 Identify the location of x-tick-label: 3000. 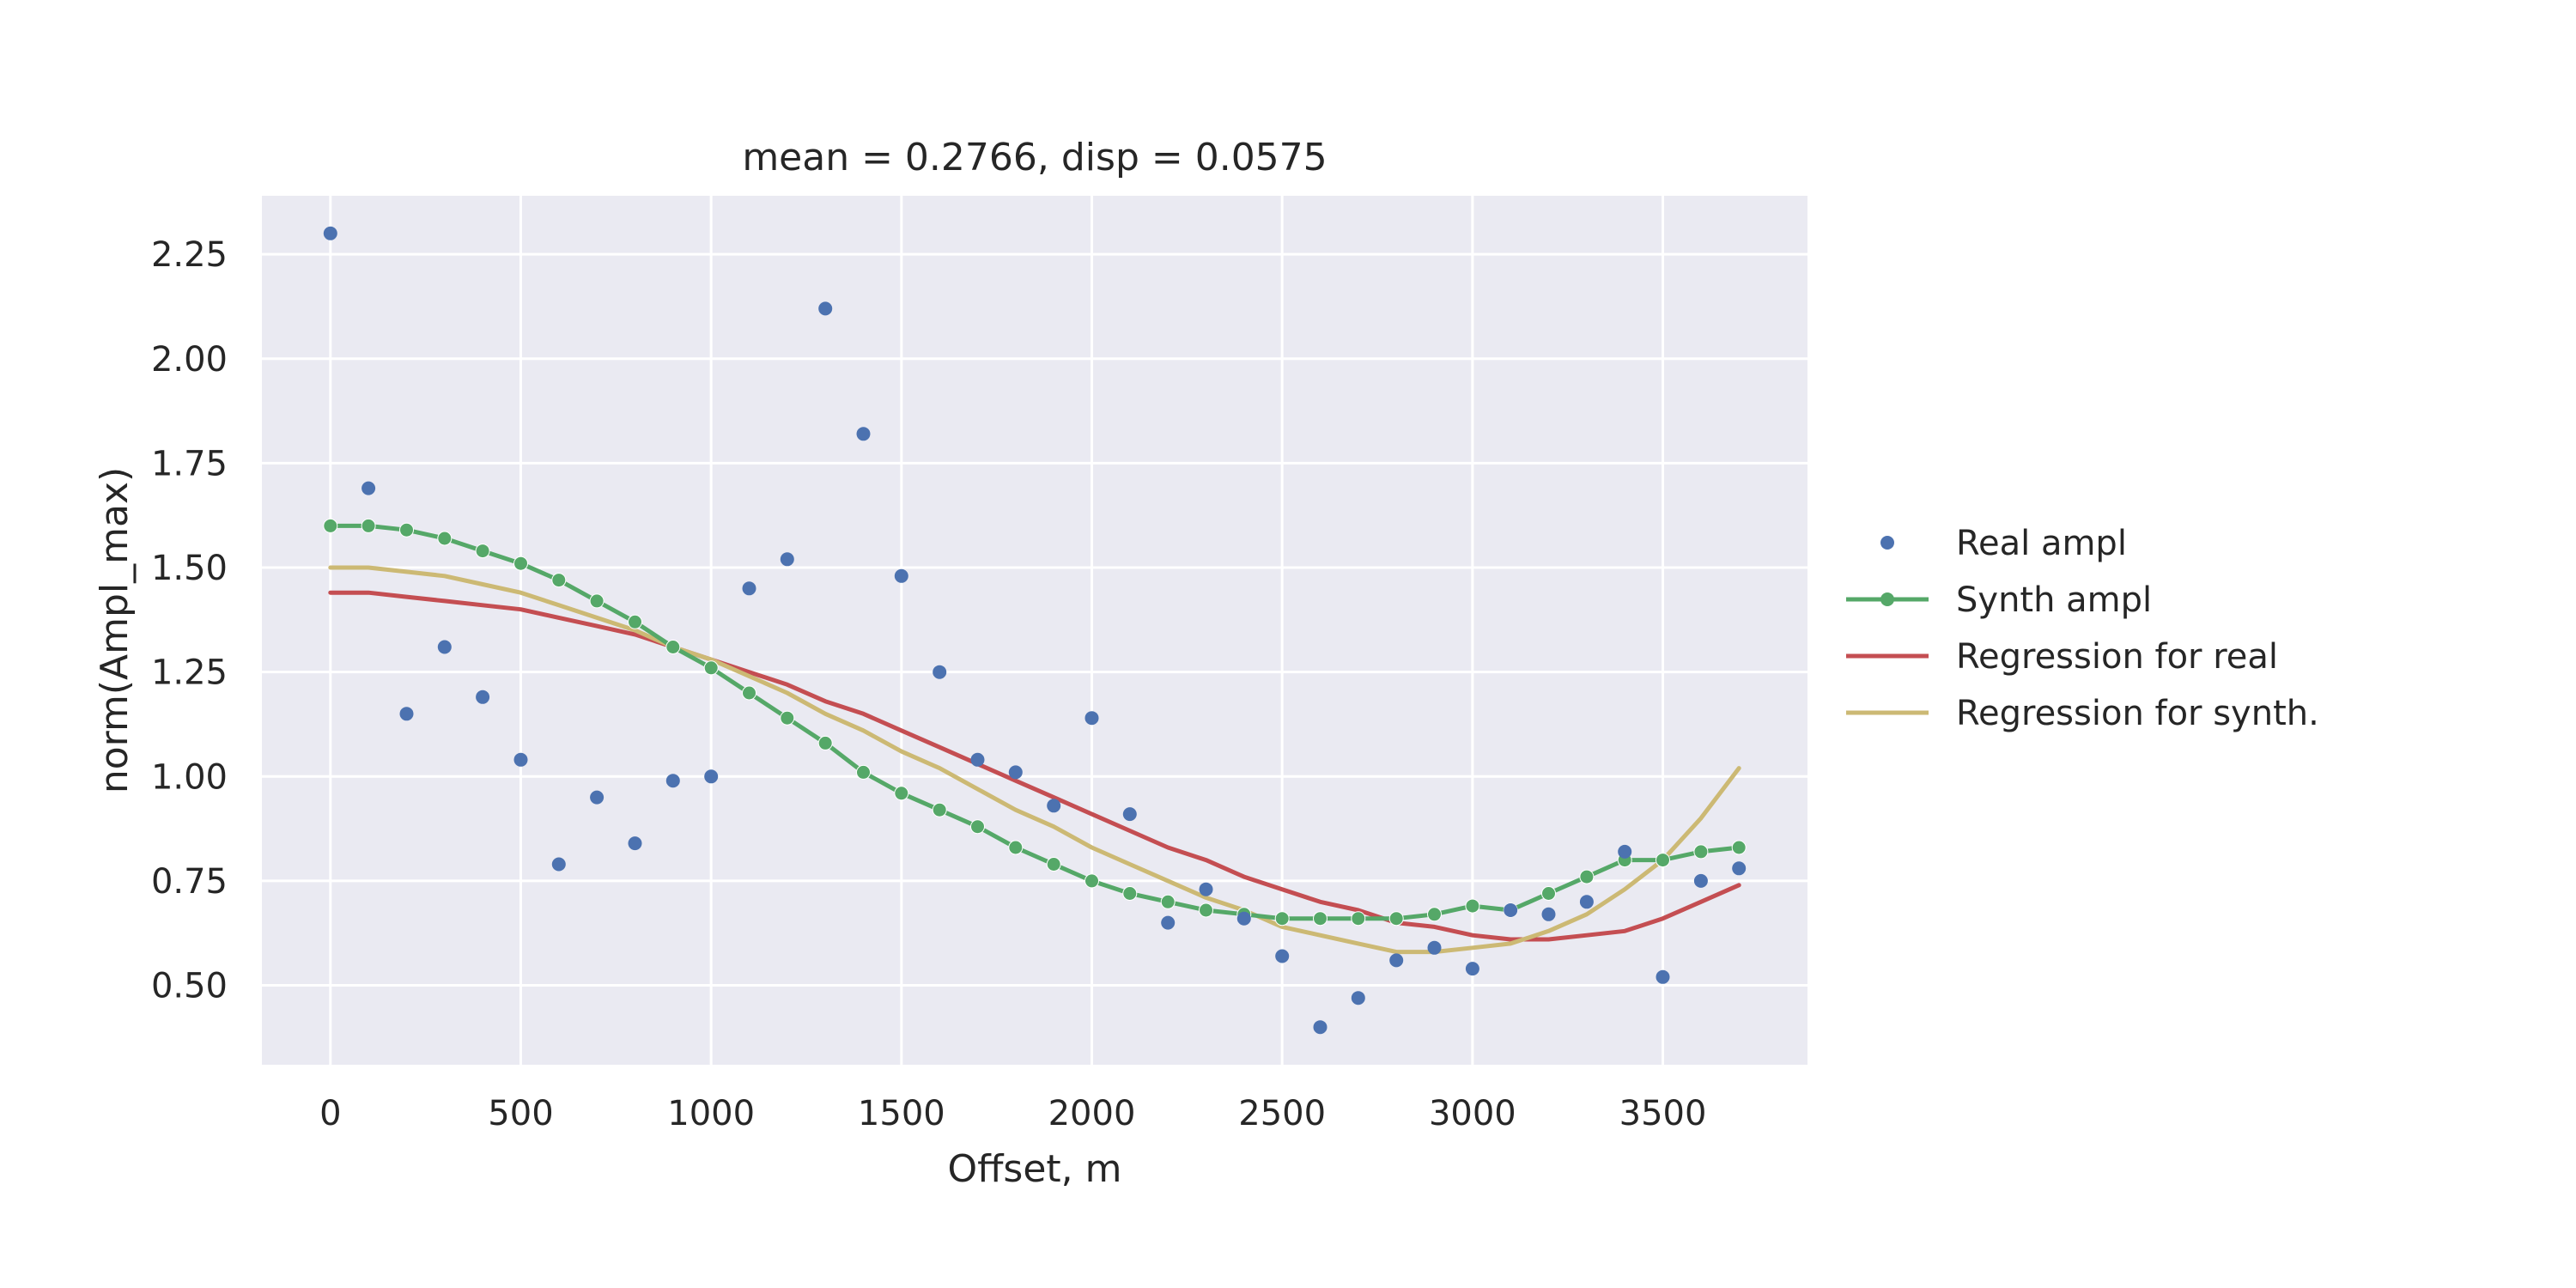
(1473, 1113).